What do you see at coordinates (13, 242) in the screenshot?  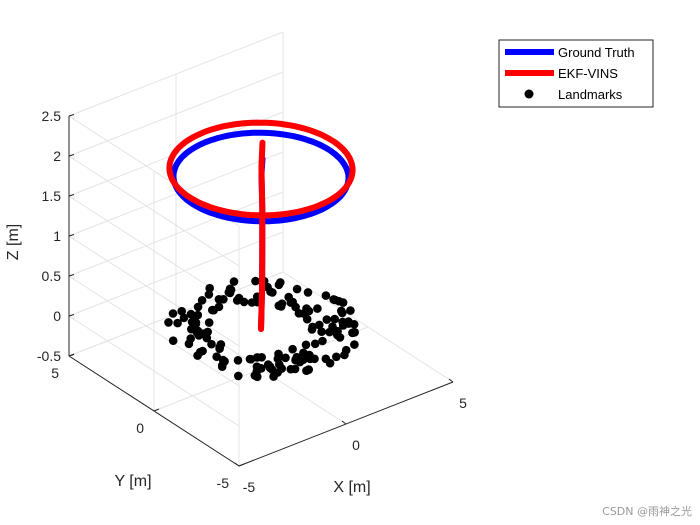 I see `z-axis-label: Z [m]` at bounding box center [13, 242].